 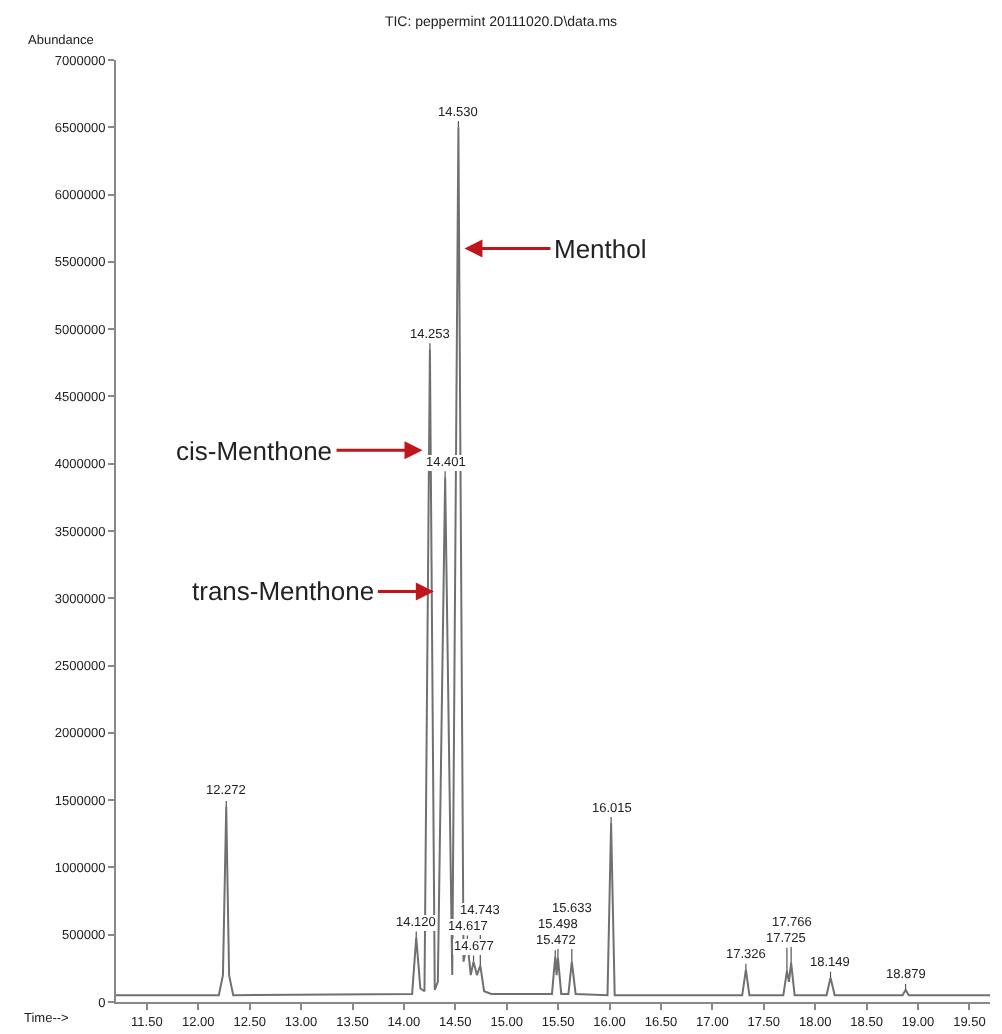 I want to click on annotation: trans-Menthone, so click(x=283, y=591).